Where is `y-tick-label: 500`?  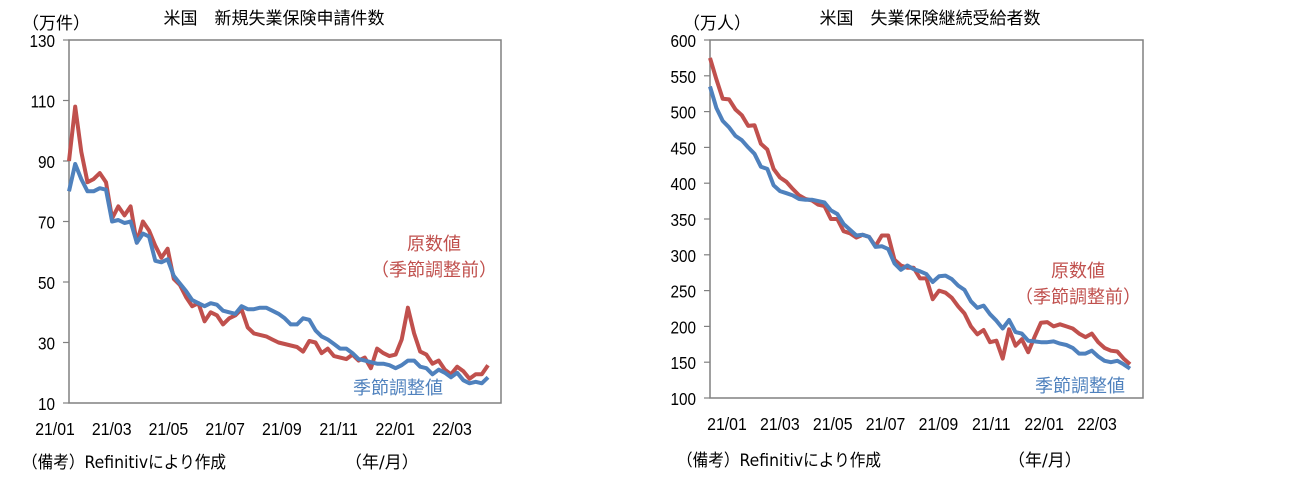 y-tick-label: 500 is located at coordinates (683, 112).